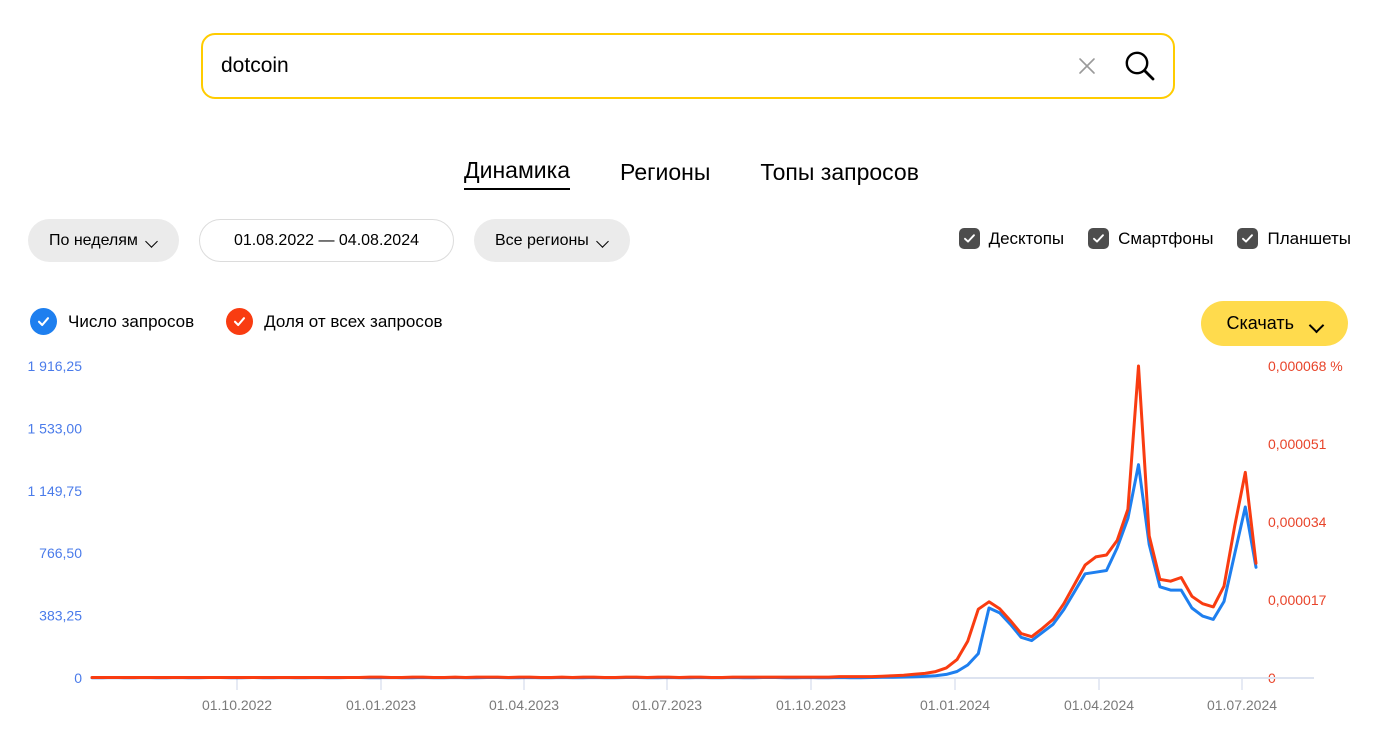  What do you see at coordinates (1099, 705) in the screenshot?
I see `x-axis-tick-label: 01.04.2024` at bounding box center [1099, 705].